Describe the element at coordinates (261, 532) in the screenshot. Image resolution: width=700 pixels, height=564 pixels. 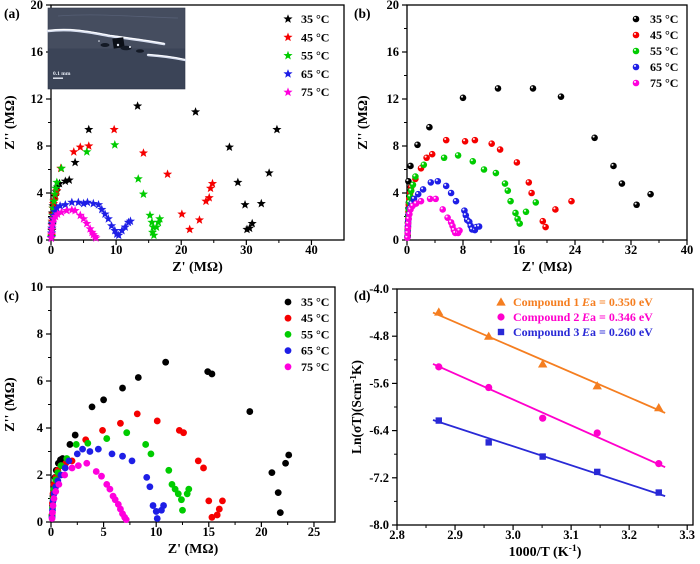
I see `x-tick-label: 20` at that location.